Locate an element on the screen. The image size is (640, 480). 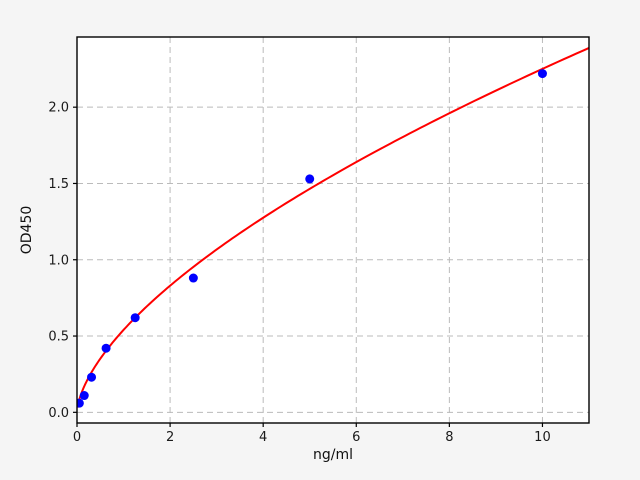
x-tick-label: 4 is located at coordinates (263, 437).